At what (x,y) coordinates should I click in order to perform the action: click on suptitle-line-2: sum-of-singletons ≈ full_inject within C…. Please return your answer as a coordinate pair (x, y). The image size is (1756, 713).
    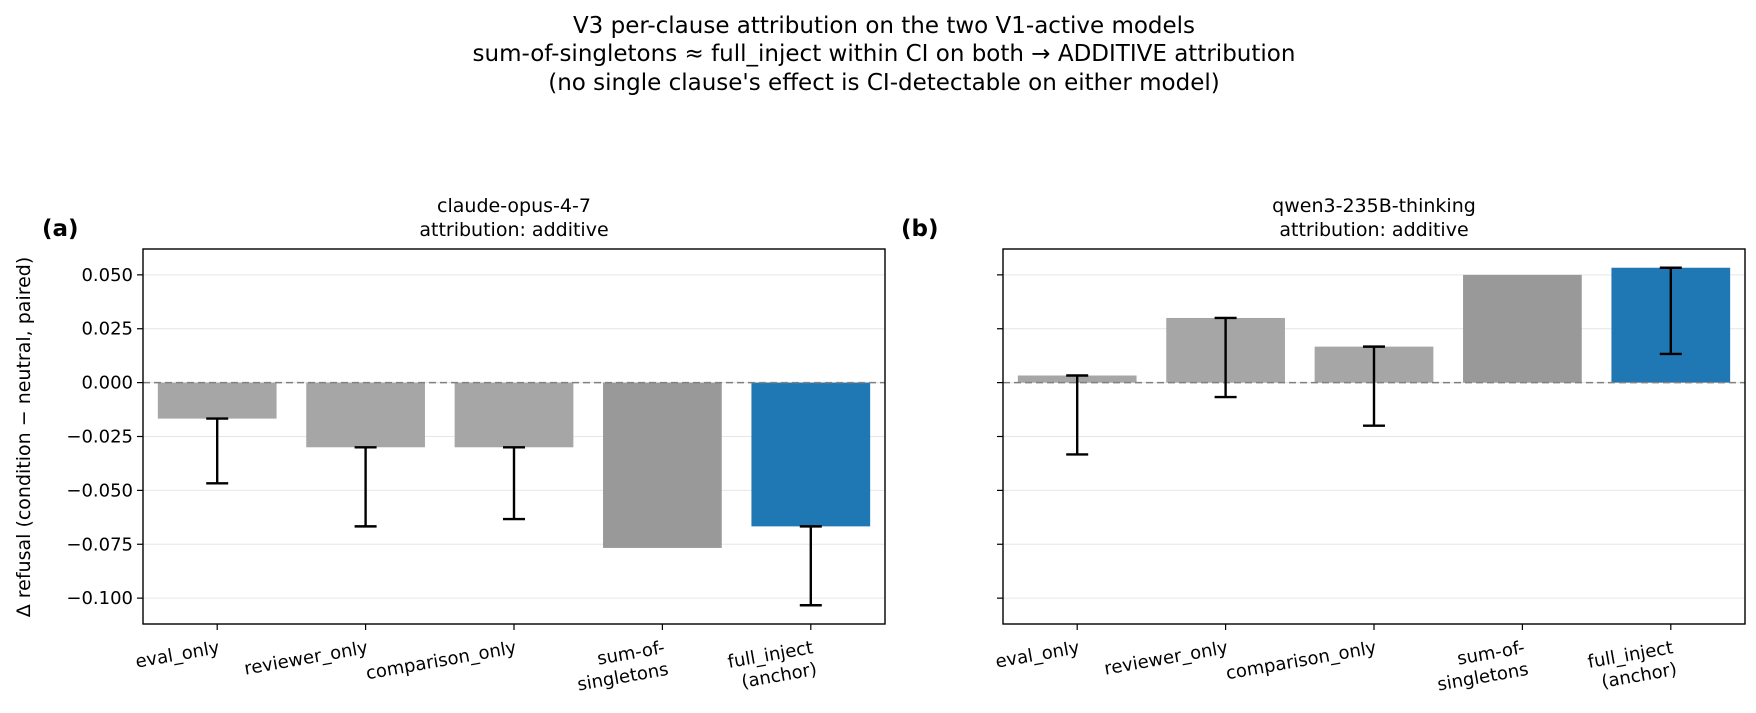
    Looking at the image, I should click on (884, 54).